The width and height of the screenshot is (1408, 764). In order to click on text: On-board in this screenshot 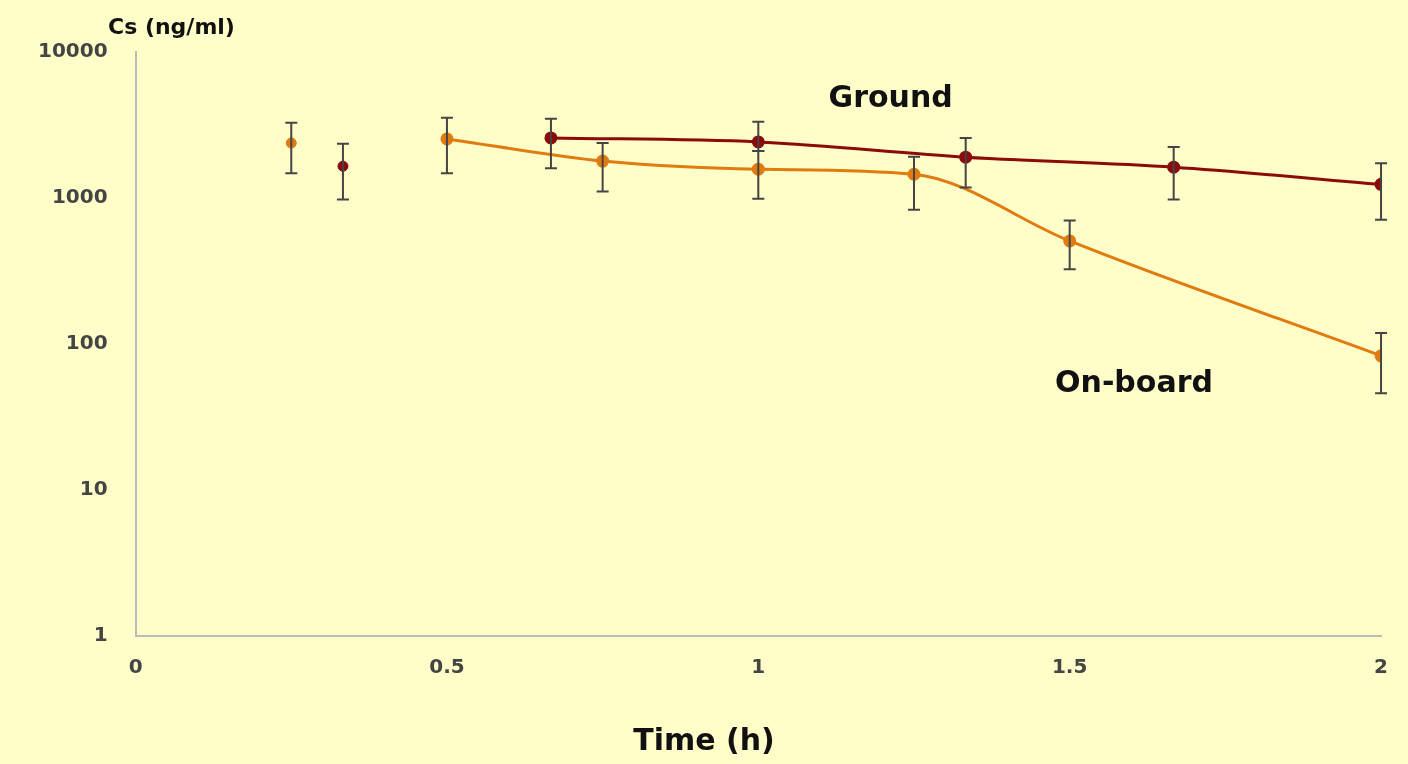, I will do `click(1134, 382)`.